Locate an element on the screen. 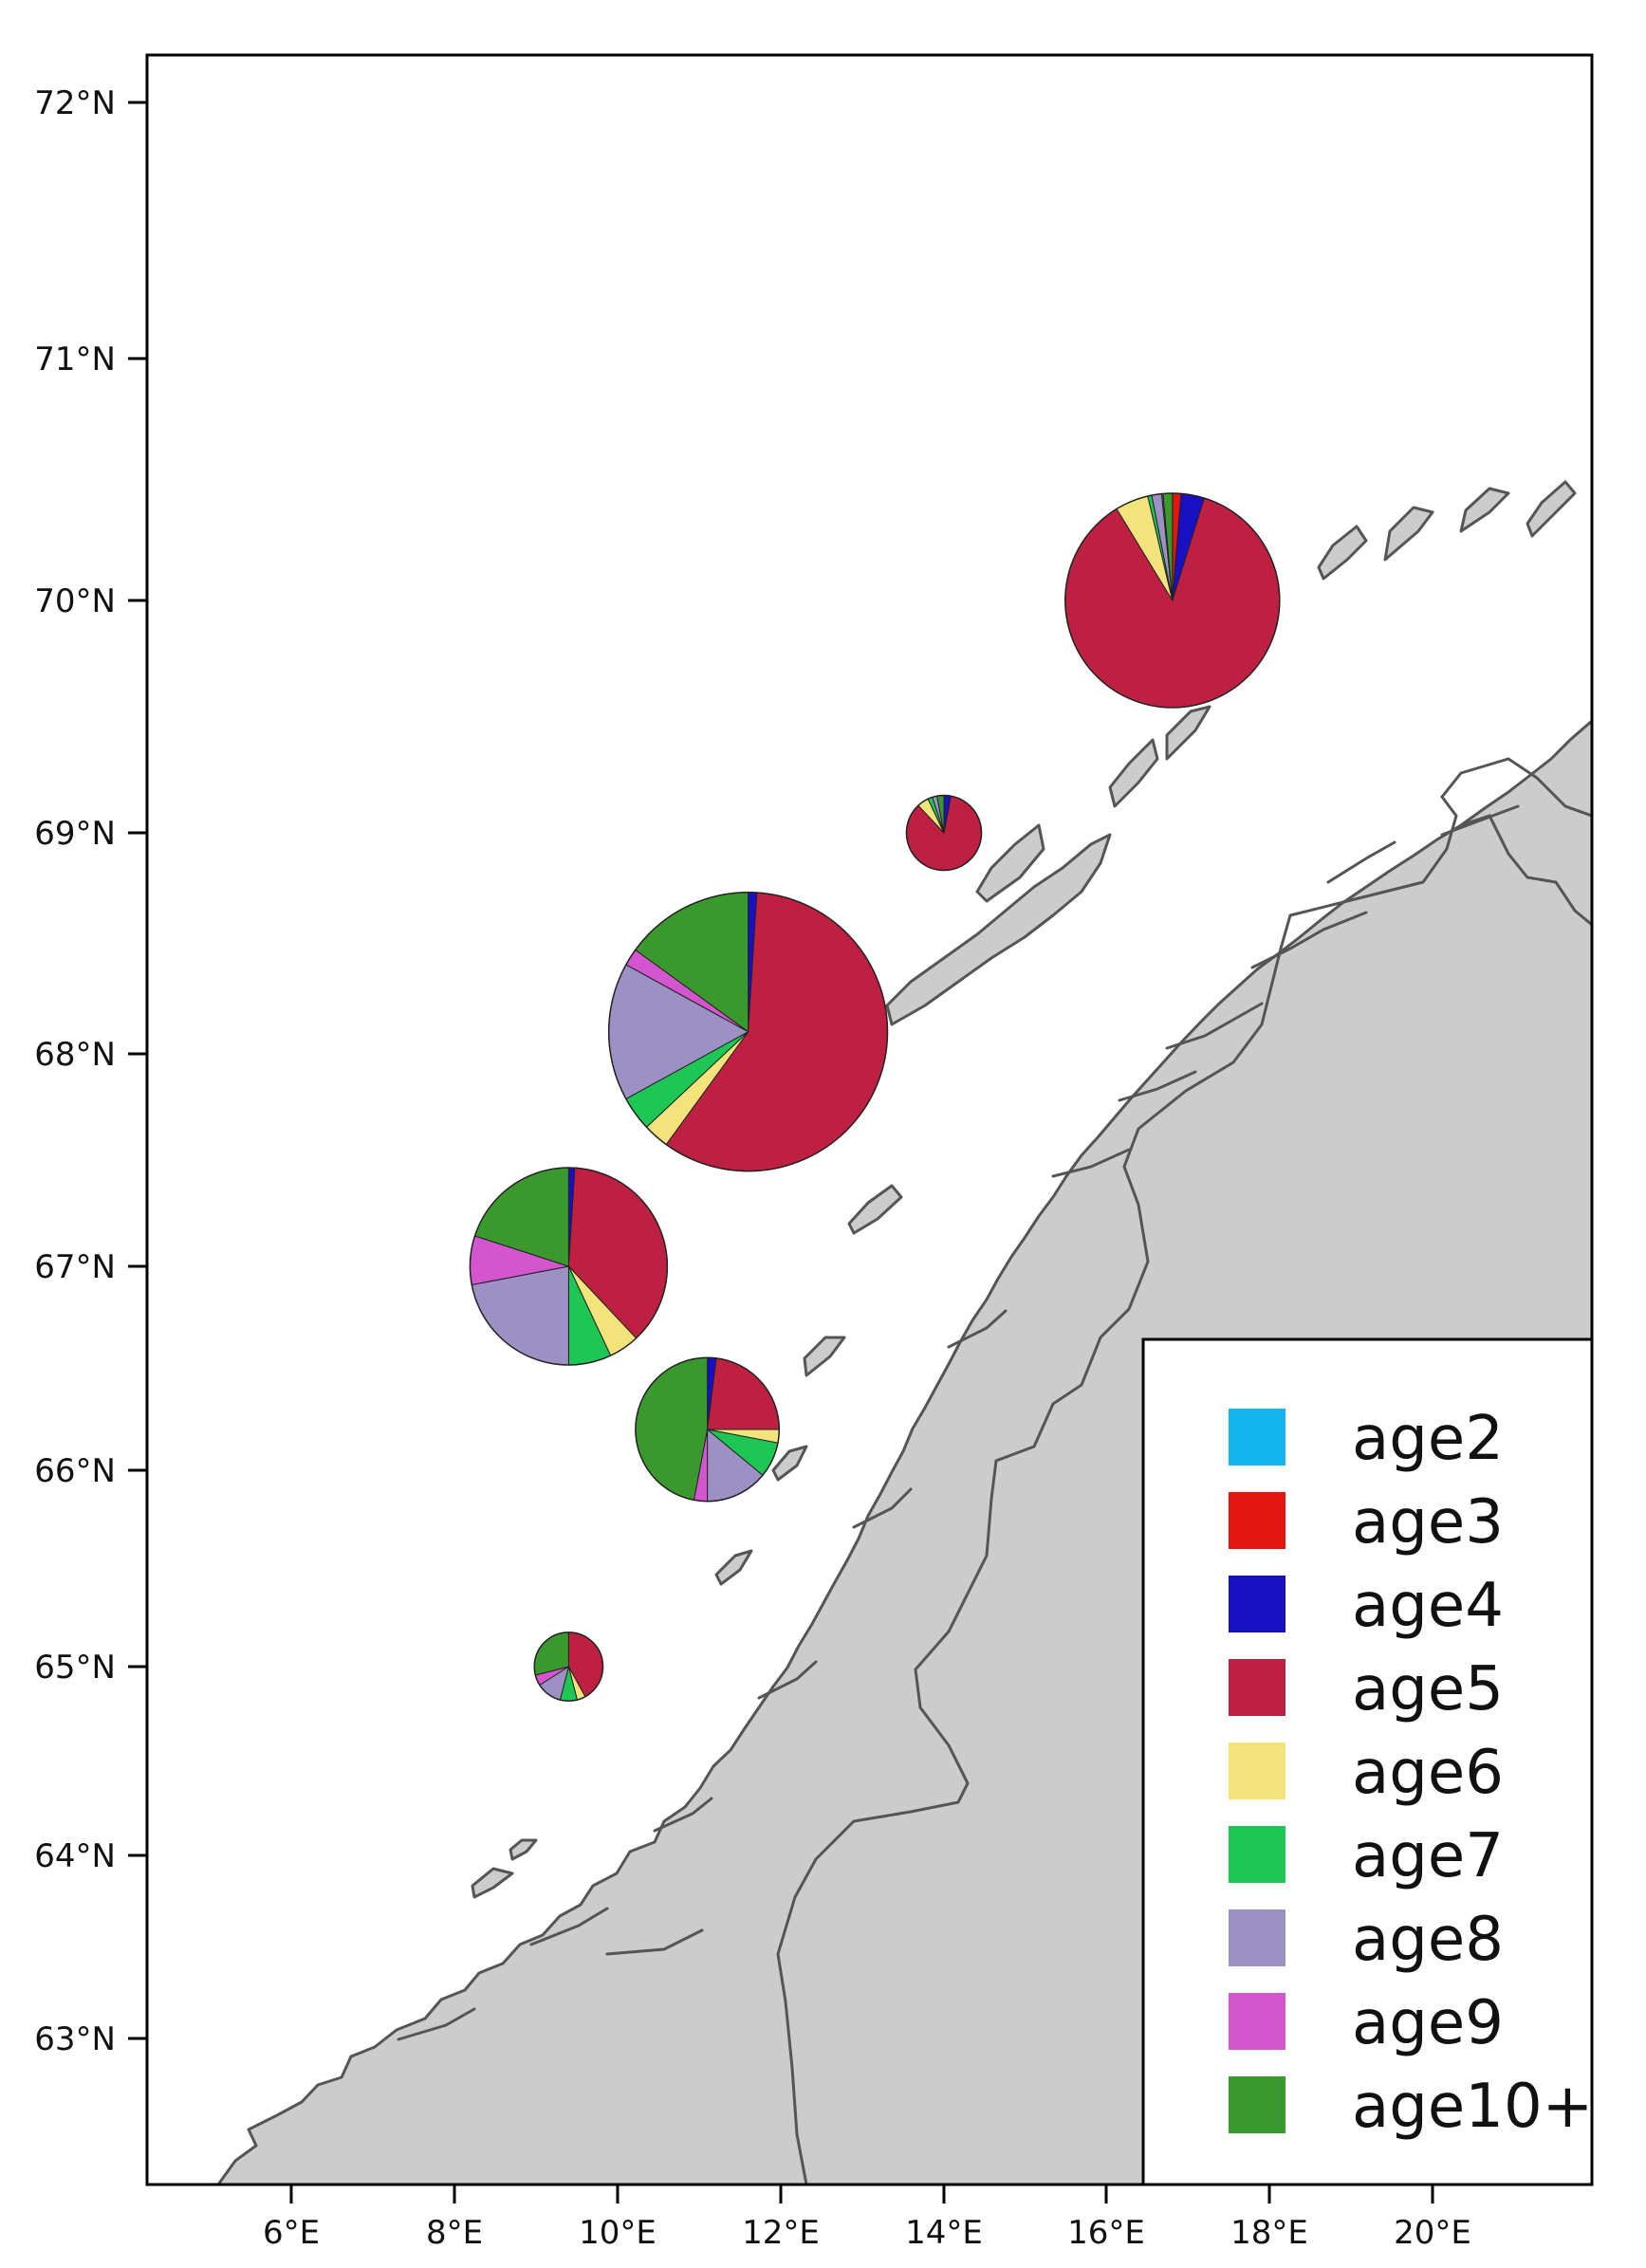 The width and height of the screenshot is (1646, 2268). lon-label-14: 14°E is located at coordinates (944, 2233).